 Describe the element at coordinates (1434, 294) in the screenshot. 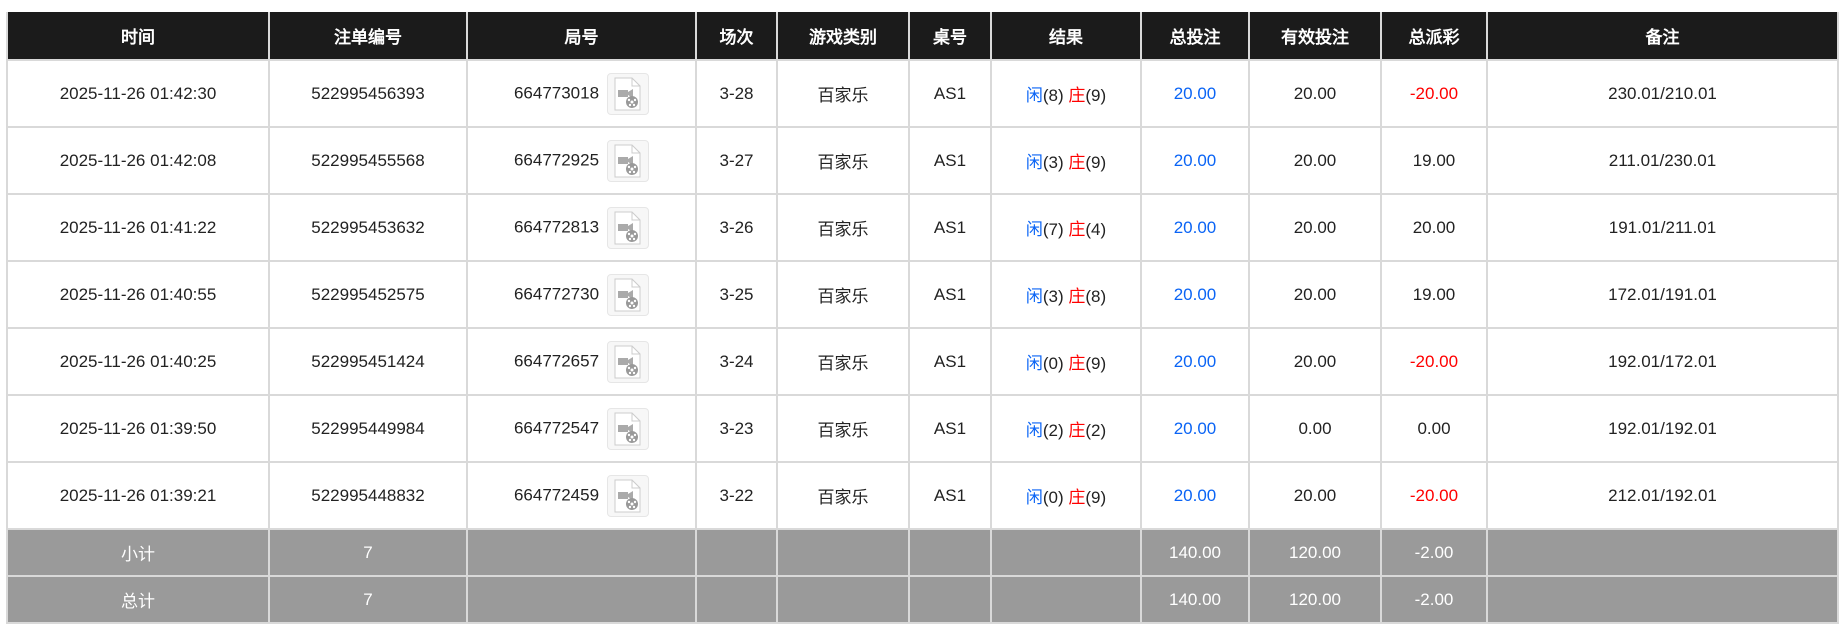

I see `payout-cell: 19.00` at that location.